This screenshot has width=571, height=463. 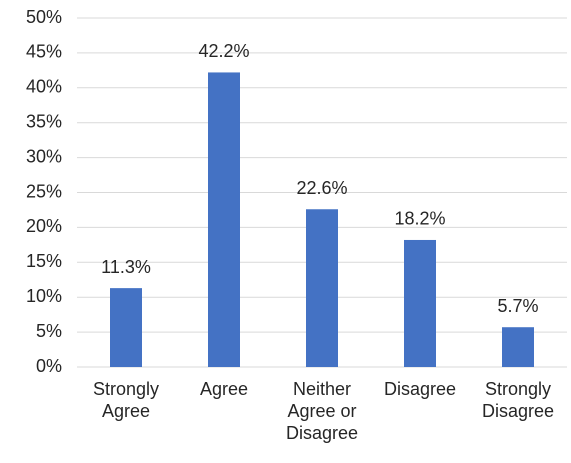 I want to click on y-tick-label: 5%, so click(x=49, y=331).